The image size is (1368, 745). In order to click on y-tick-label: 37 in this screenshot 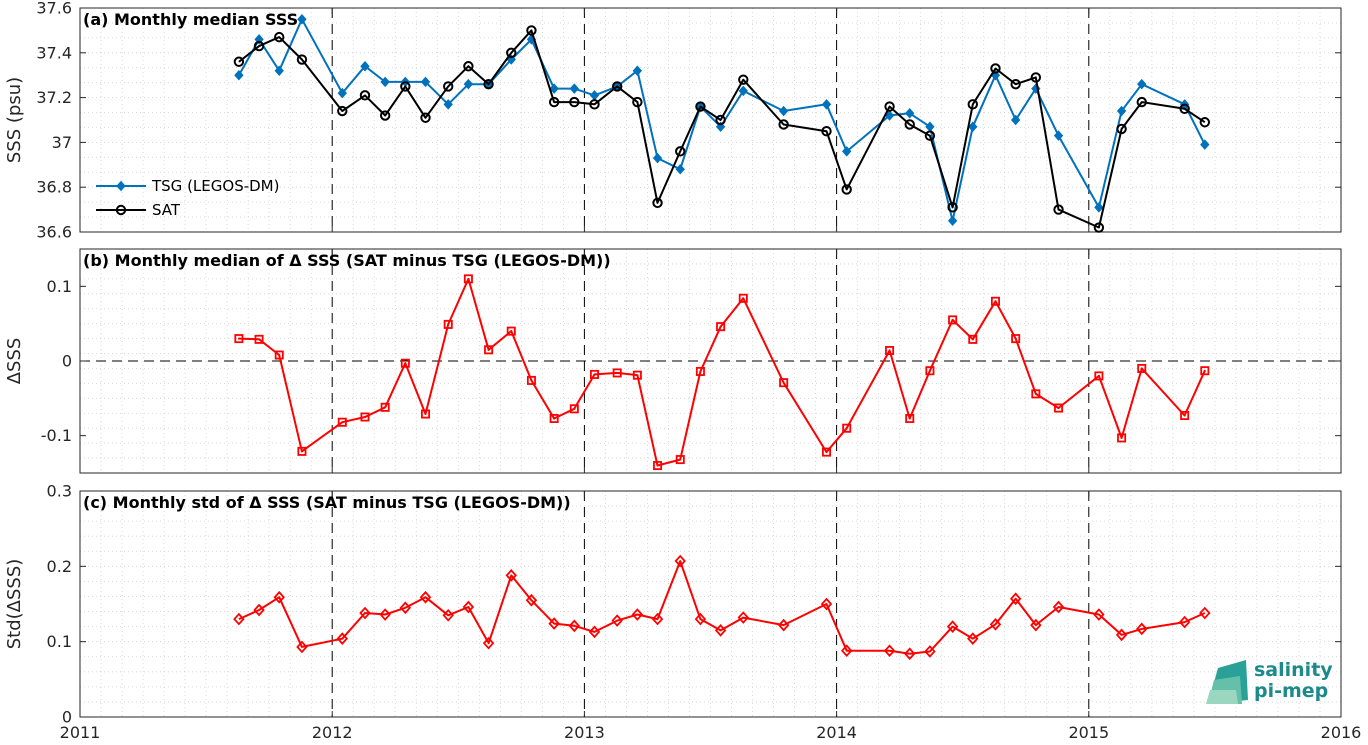, I will do `click(62, 142)`.